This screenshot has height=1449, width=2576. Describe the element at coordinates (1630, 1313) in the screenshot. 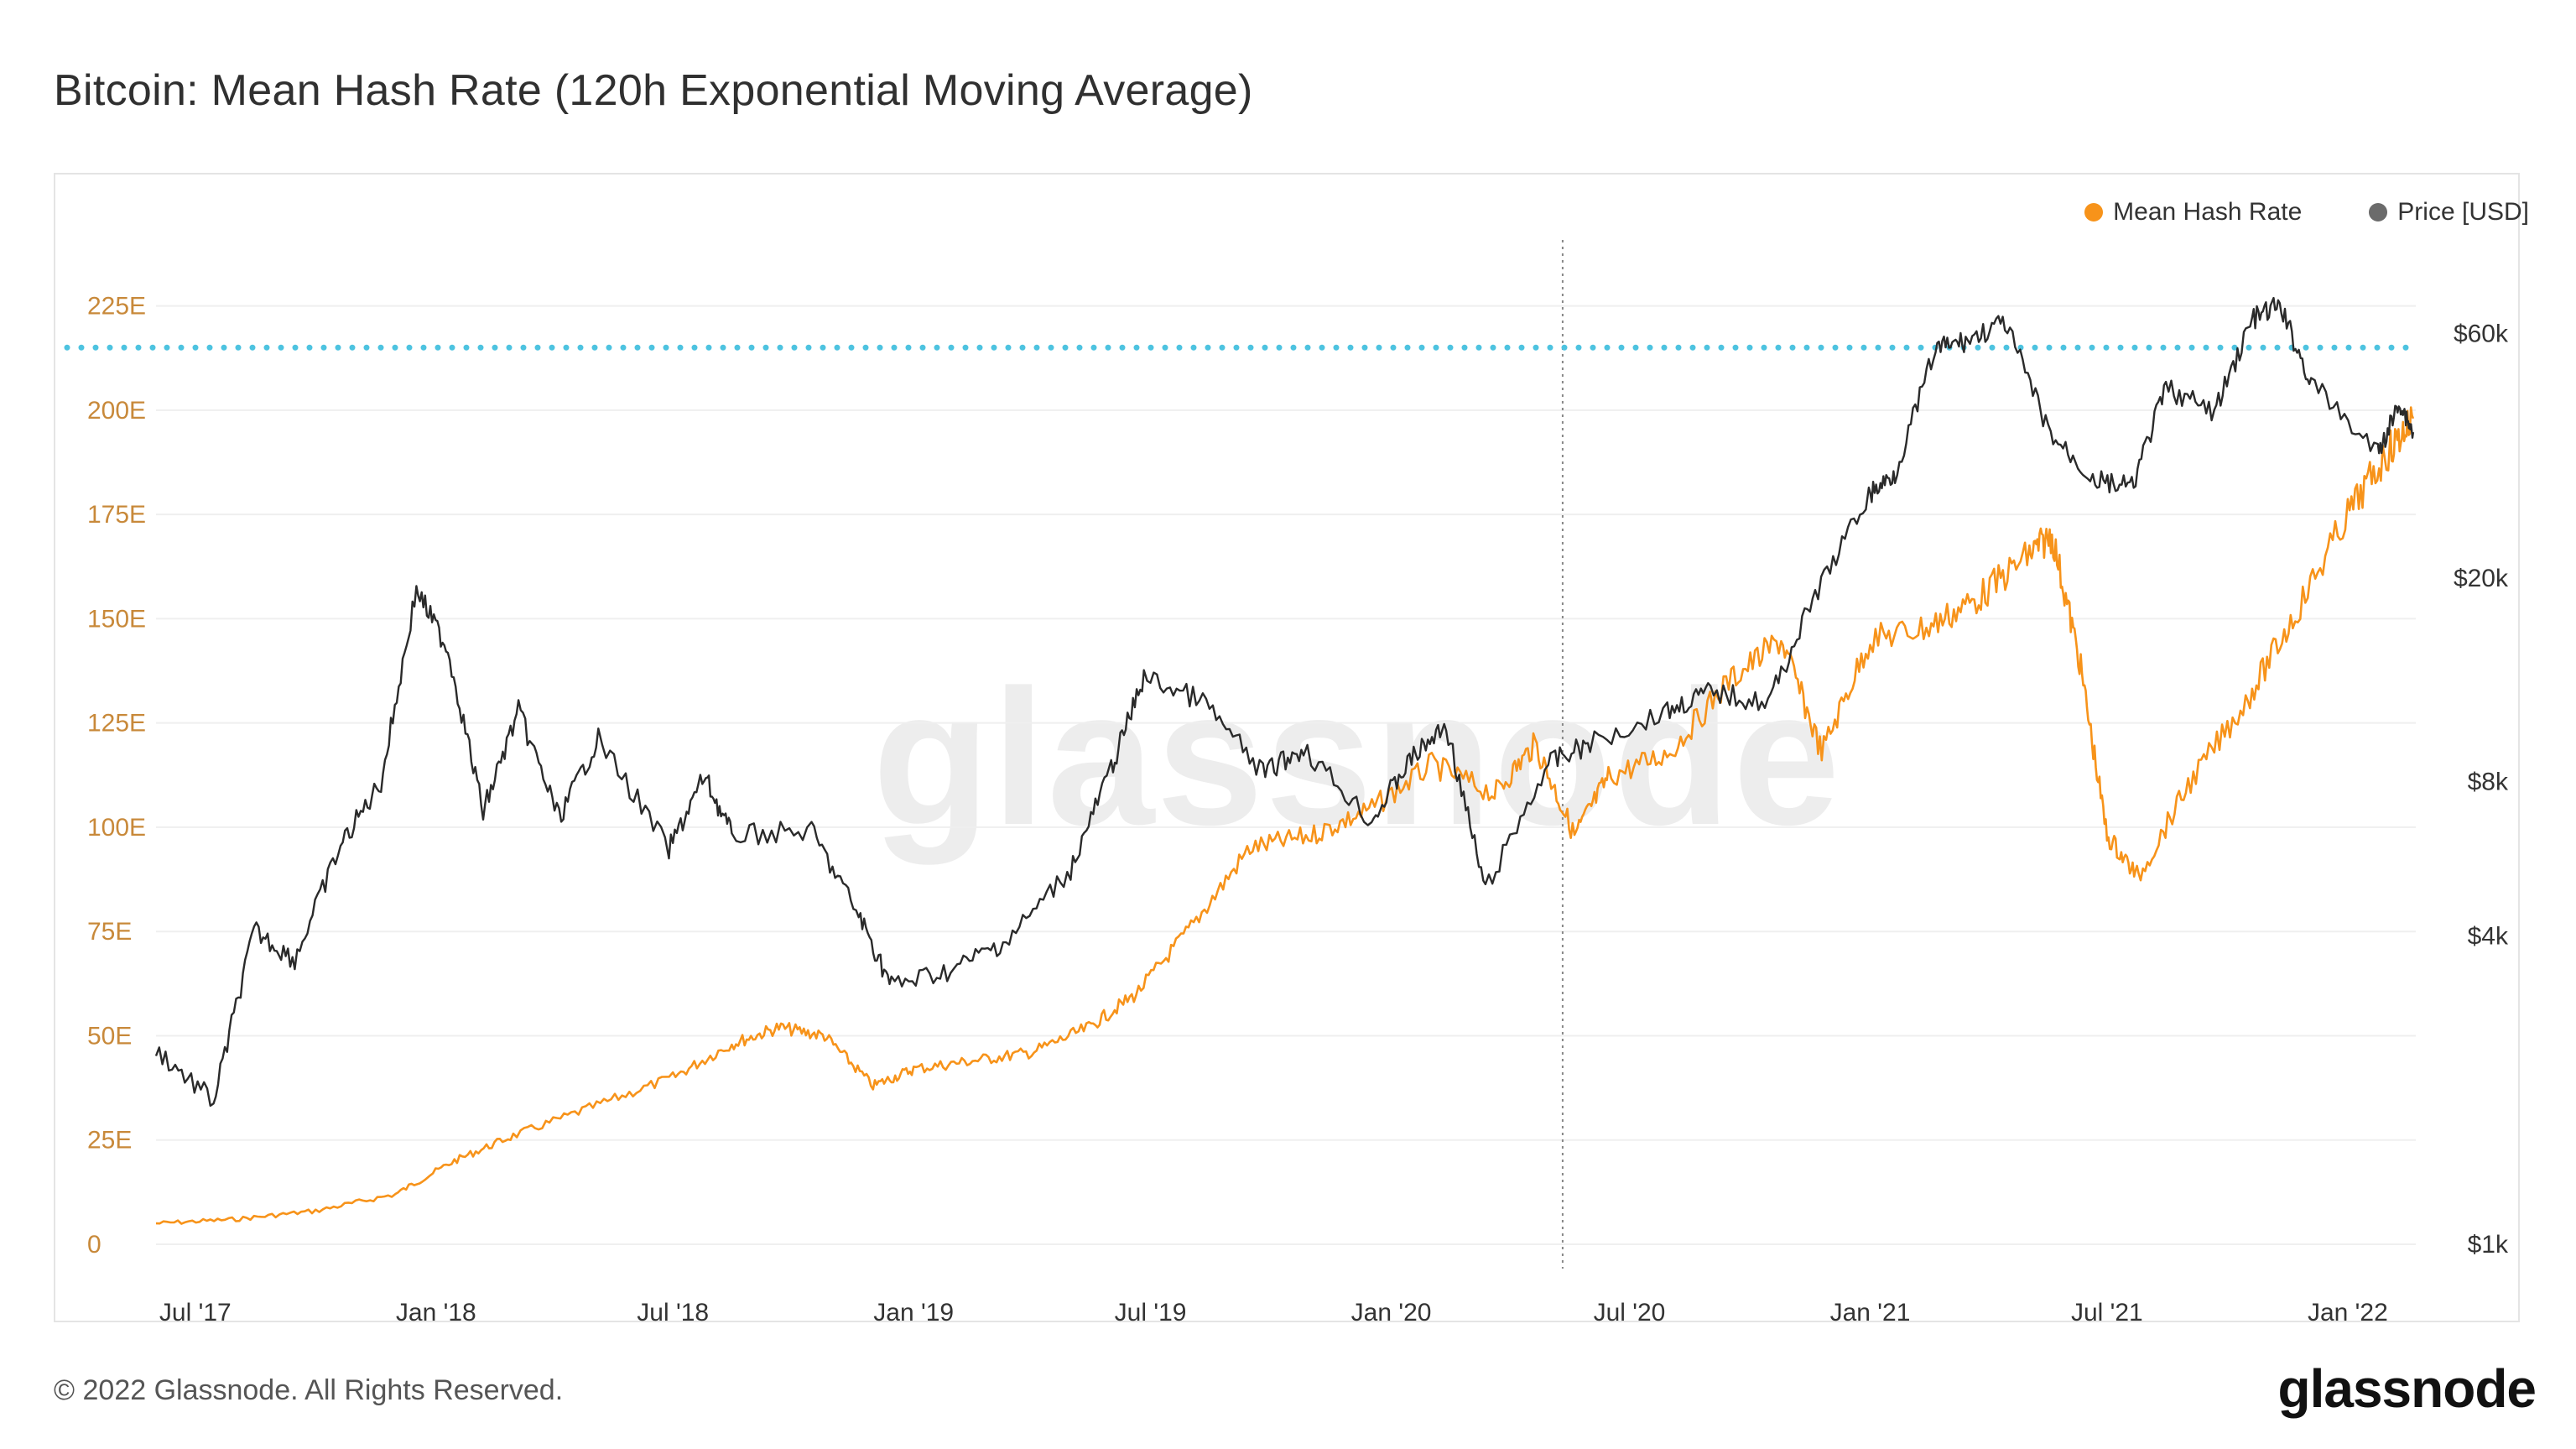

I see `x-tick-label: Jul '20` at that location.